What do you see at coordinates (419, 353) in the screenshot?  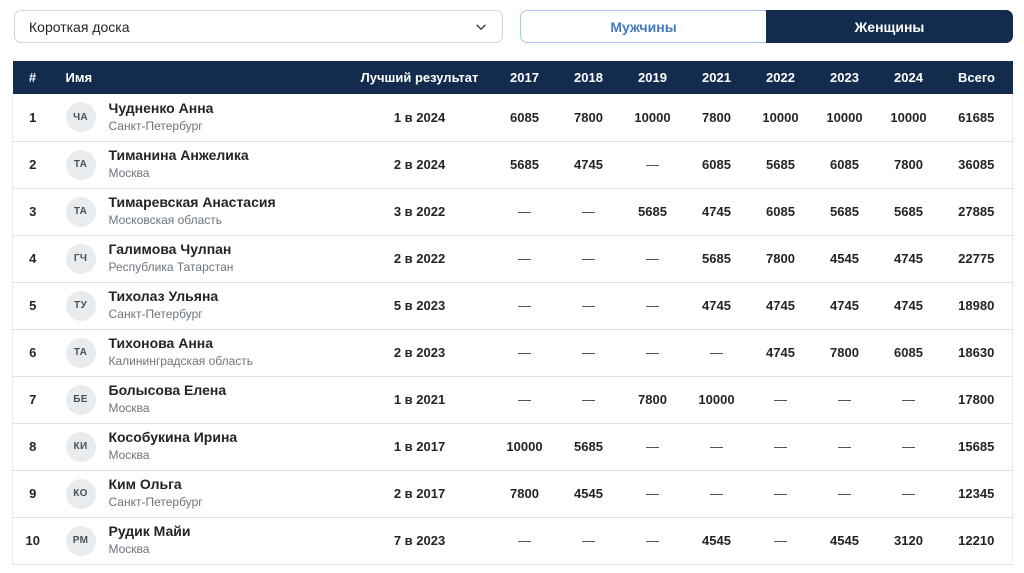 I see `best-result-cell: 2 в 2023` at bounding box center [419, 353].